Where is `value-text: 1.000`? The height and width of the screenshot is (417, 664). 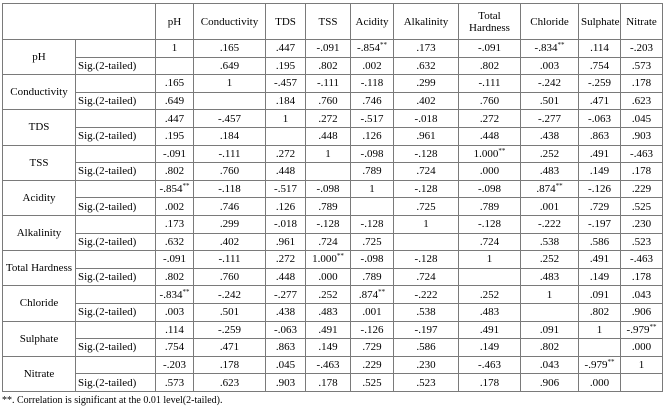 value-text: 1.000 is located at coordinates (486, 153).